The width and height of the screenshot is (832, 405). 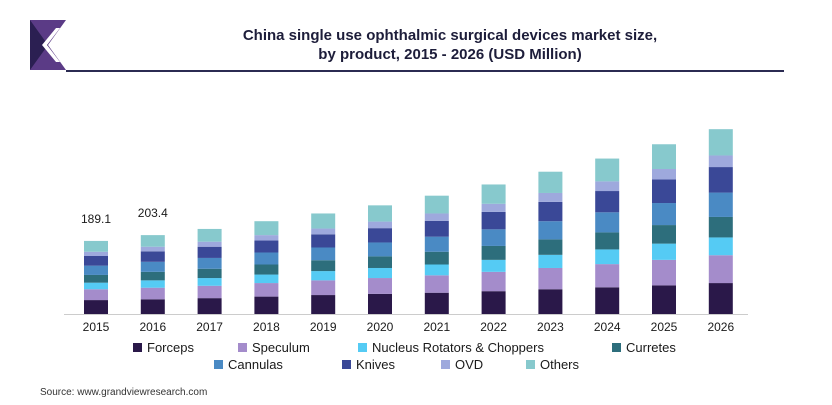 What do you see at coordinates (530, 364) in the screenshot?
I see `legend-swatch-others` at bounding box center [530, 364].